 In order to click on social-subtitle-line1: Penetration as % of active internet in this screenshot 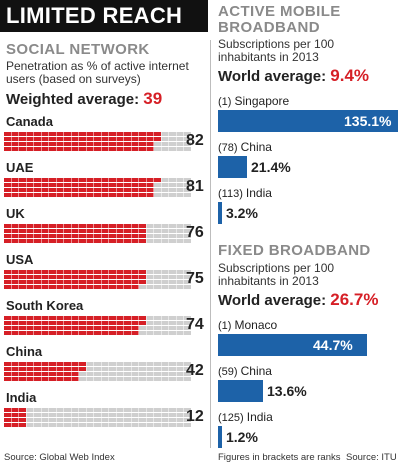, I will do `click(97, 66)`.